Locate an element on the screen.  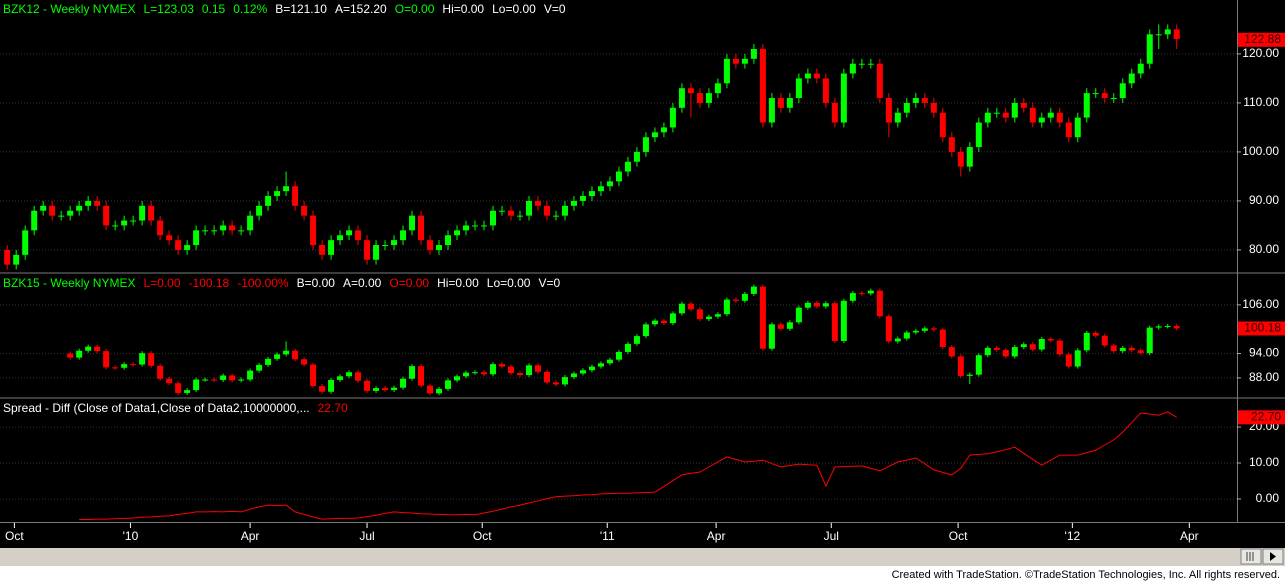
header-text: B=121.10 is located at coordinates (301, 9).